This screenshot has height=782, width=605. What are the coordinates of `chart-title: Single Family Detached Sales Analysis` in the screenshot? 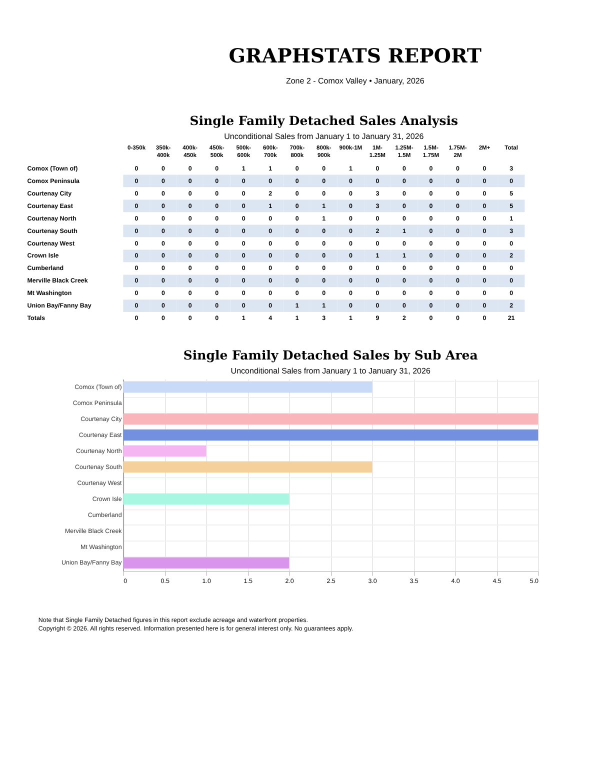 It's located at (324, 120).